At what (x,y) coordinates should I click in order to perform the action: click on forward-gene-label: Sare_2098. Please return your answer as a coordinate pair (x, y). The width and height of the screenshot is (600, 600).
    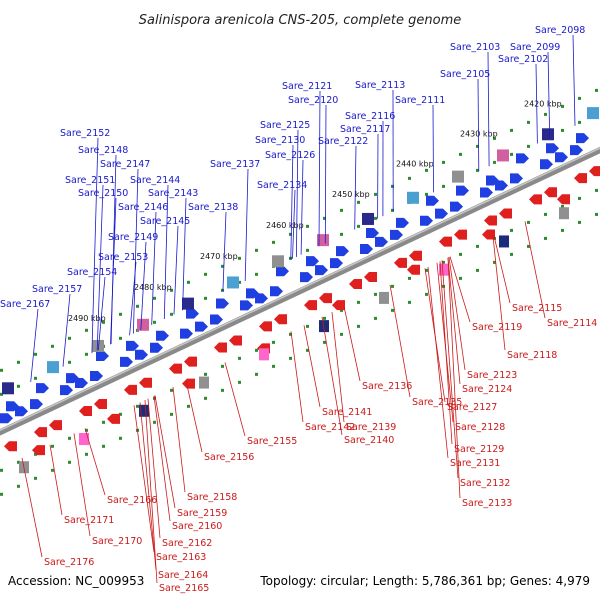
    Looking at the image, I should click on (560, 30).